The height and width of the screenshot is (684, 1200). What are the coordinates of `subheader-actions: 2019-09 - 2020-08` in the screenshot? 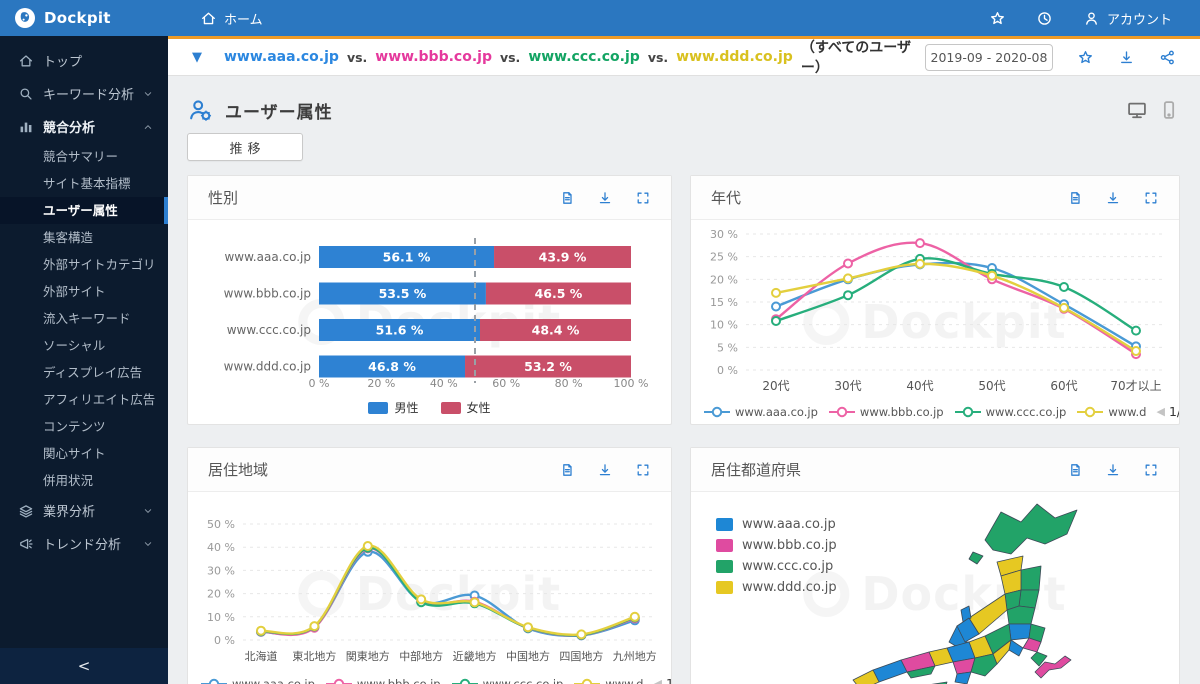 It's located at (1050, 57).